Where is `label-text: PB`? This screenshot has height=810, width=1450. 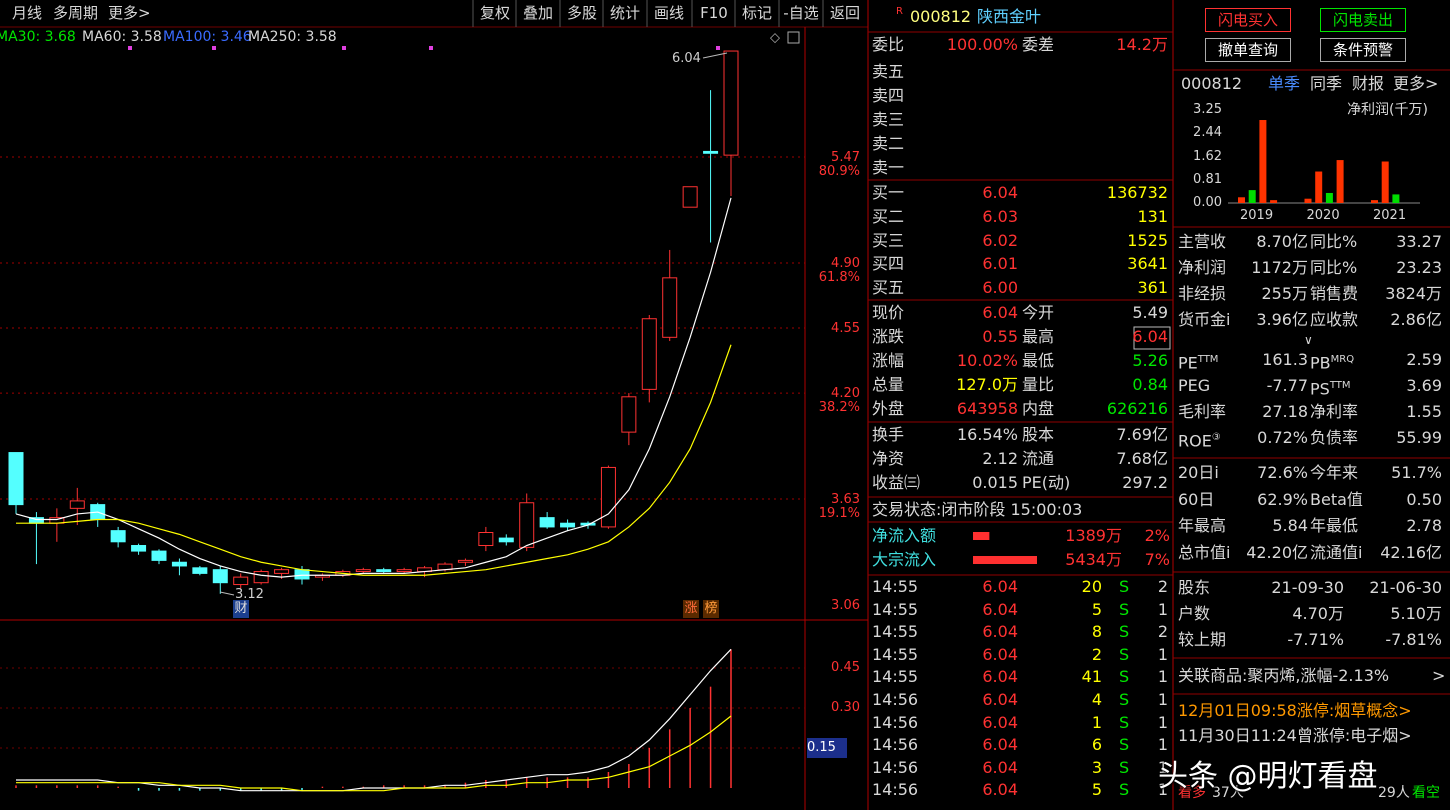 label-text: PB is located at coordinates (1320, 363).